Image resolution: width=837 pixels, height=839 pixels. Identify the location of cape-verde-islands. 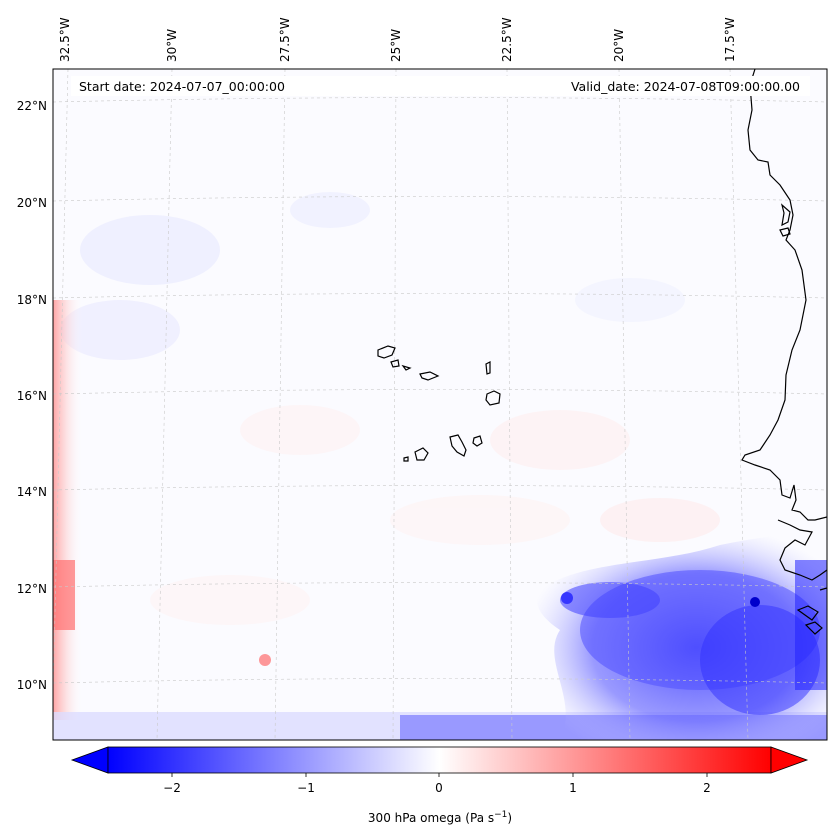
(439, 403).